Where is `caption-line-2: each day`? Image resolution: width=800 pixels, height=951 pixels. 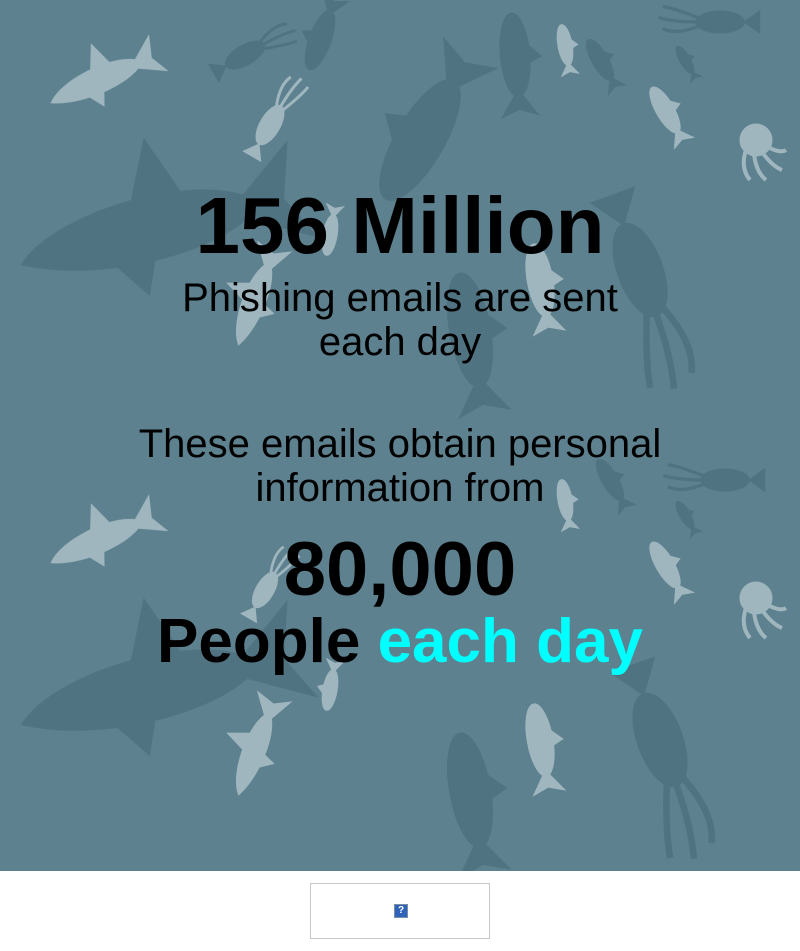 caption-line-2: each day is located at coordinates (400, 342).